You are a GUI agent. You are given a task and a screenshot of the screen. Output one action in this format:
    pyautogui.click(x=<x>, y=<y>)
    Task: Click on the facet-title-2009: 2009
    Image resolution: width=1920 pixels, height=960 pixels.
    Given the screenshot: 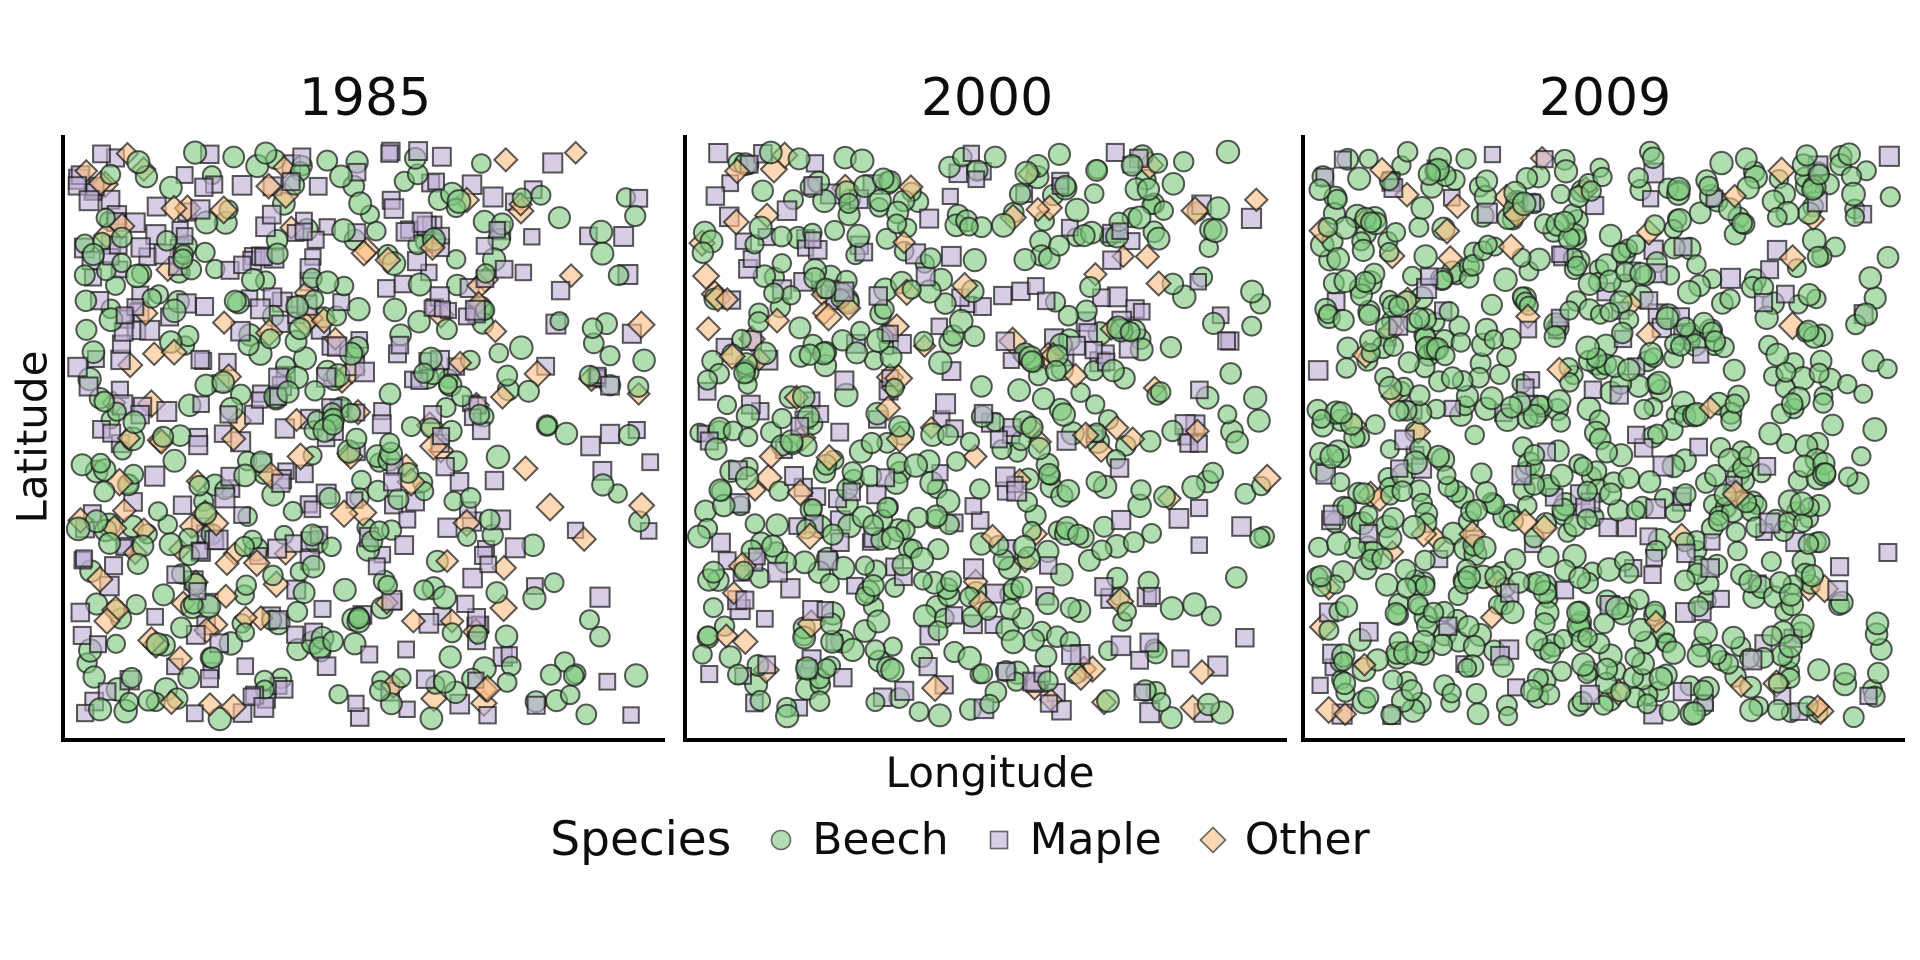 What is the action you would take?
    pyautogui.click(x=1605, y=98)
    